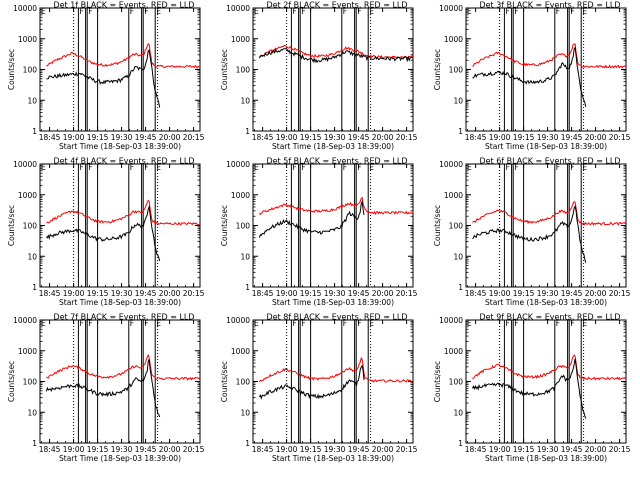 Image resolution: width=640 pixels, height=480 pixels. I want to click on panel-7-xtick-label: 19:45, so click(146, 449).